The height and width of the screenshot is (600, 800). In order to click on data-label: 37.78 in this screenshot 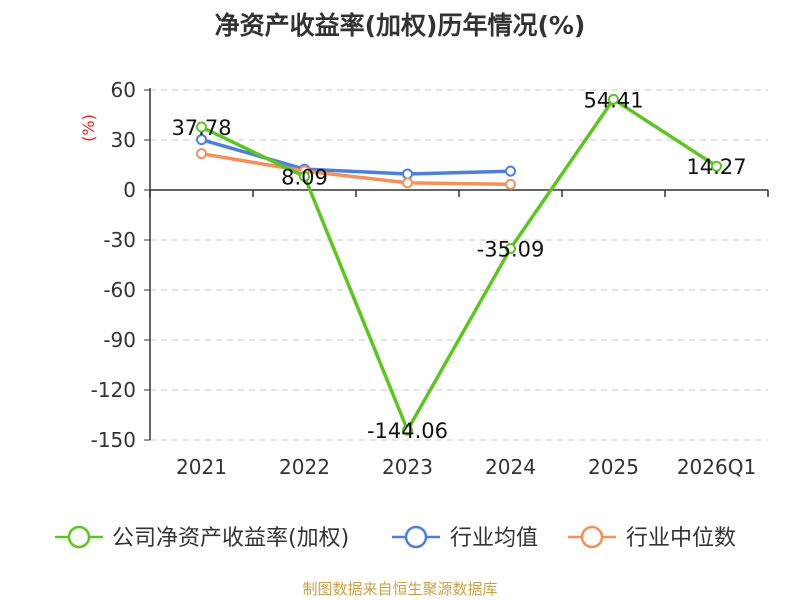, I will do `click(201, 128)`.